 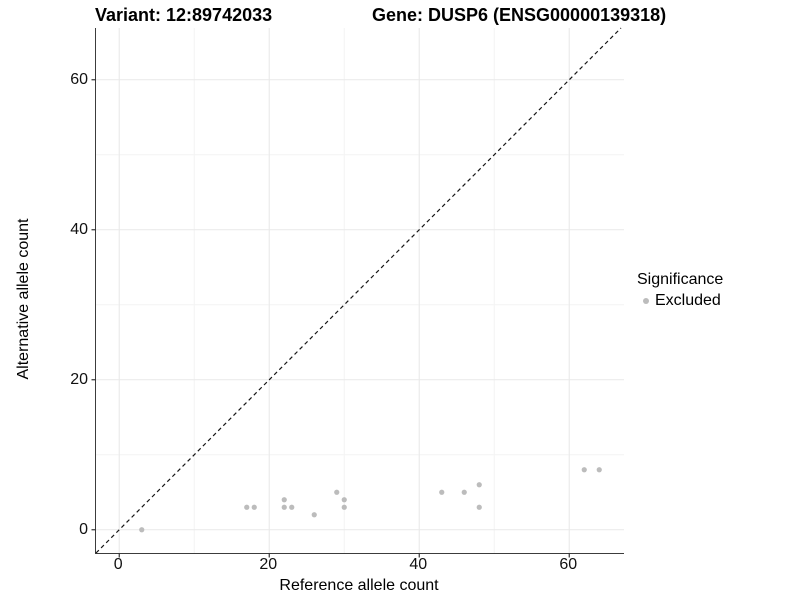 I want to click on y-axis-title-text: Alternative allele count, so click(x=23, y=299).